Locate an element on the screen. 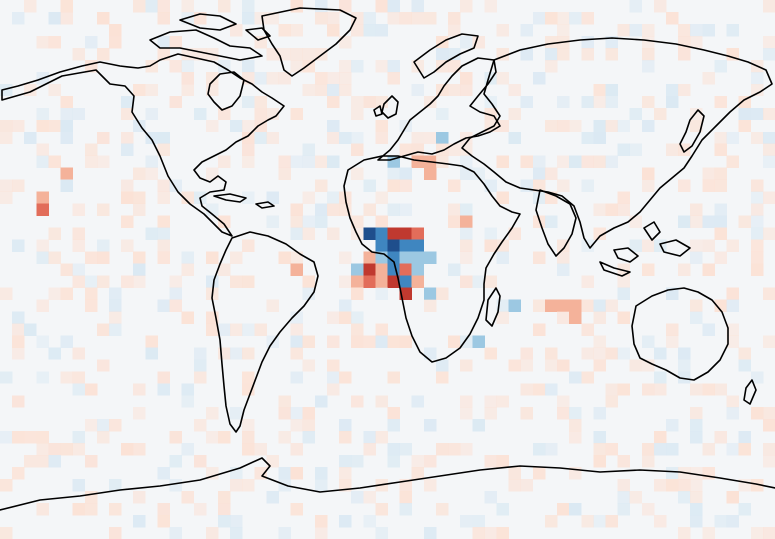  coastline-southeast-asia-islands is located at coordinates (645, 249).